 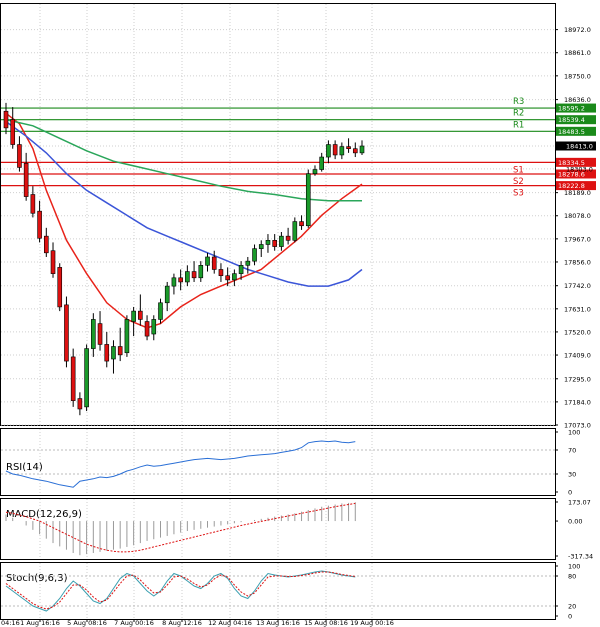 I want to click on time-tick-label-1: 5 Aug 08:16, so click(x=87, y=623).